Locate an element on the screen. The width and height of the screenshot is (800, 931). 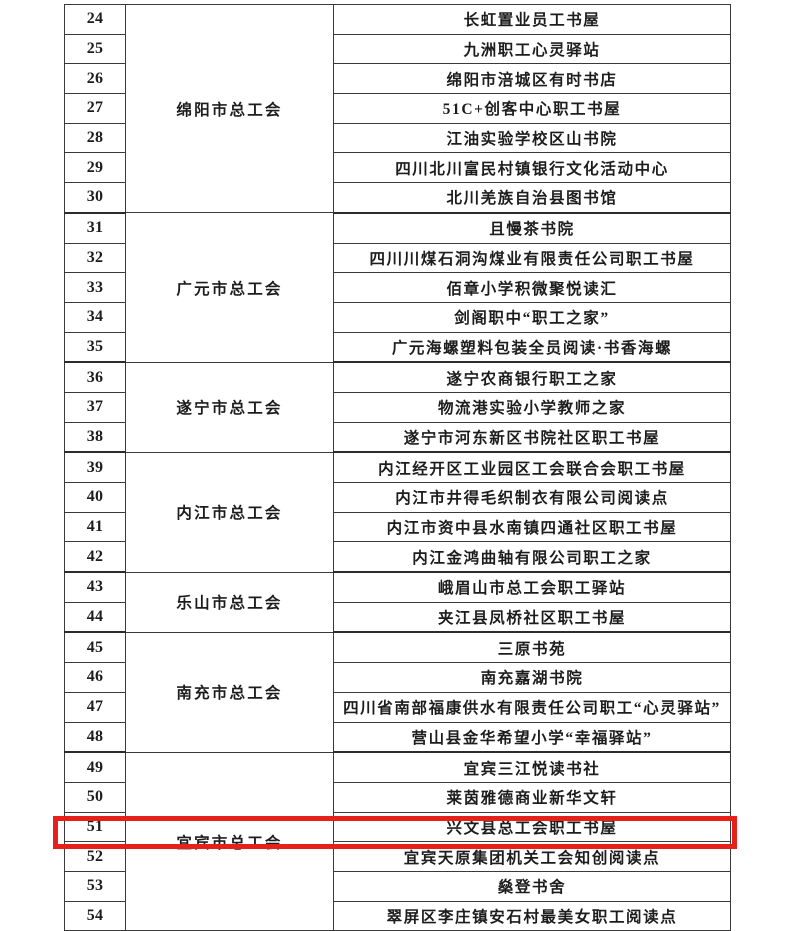
row-name: 剑阁职中“职工之家” is located at coordinates (532, 317).